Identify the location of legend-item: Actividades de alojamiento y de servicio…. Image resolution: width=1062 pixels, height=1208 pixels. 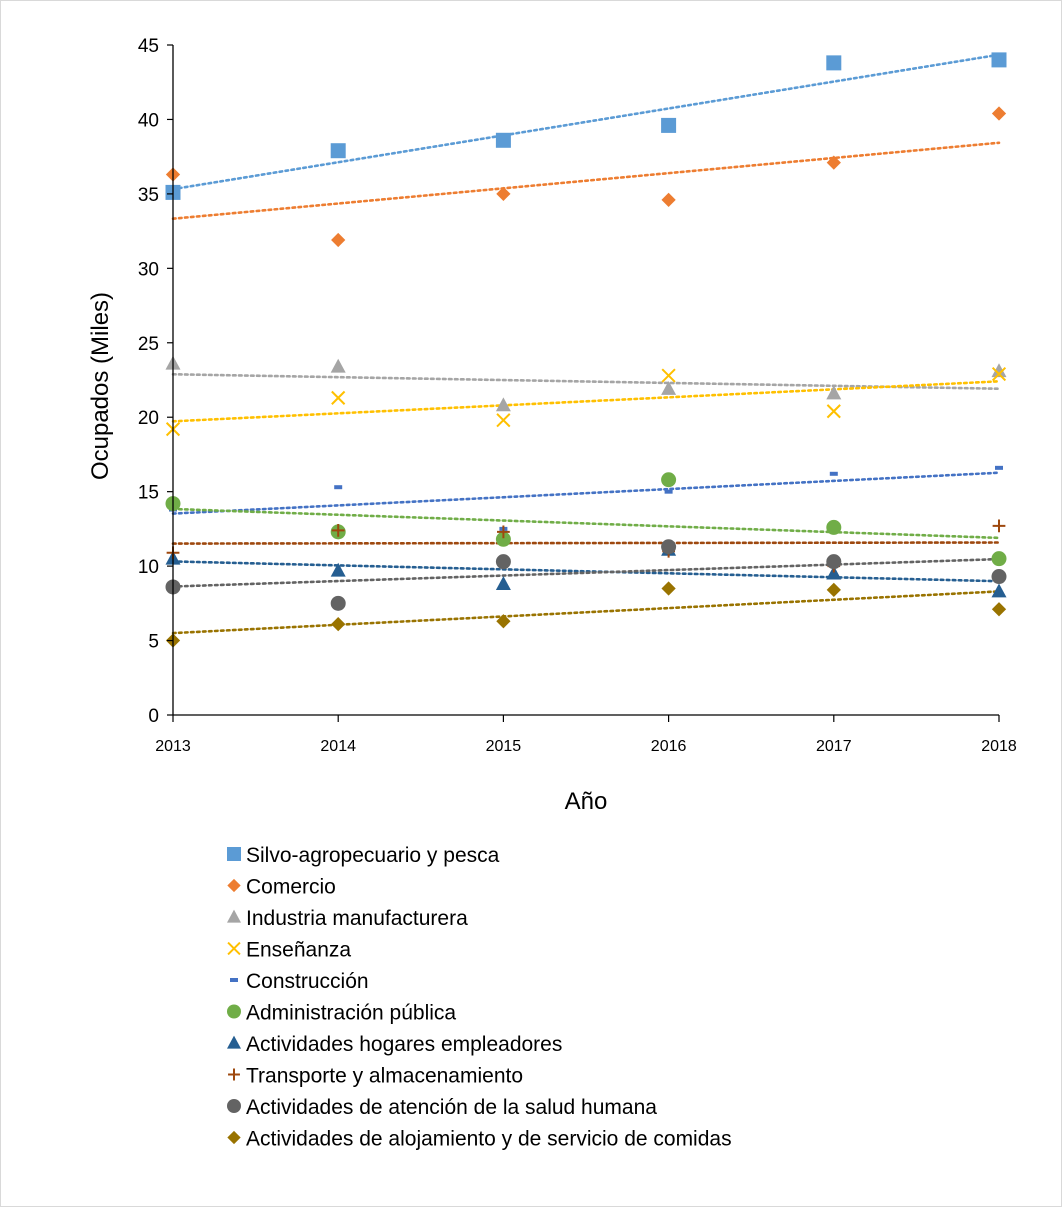
(479, 1139).